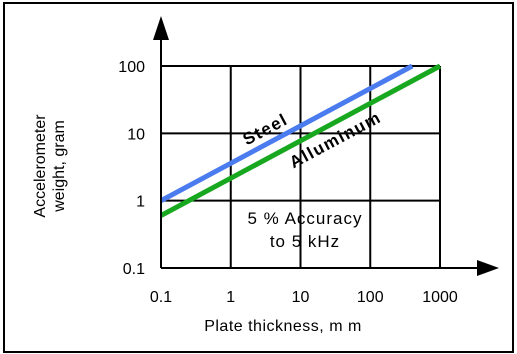 Image resolution: width=517 pixels, height=354 pixels. Describe the element at coordinates (488, 268) in the screenshot. I see `x-axis-arrow-icon` at that location.